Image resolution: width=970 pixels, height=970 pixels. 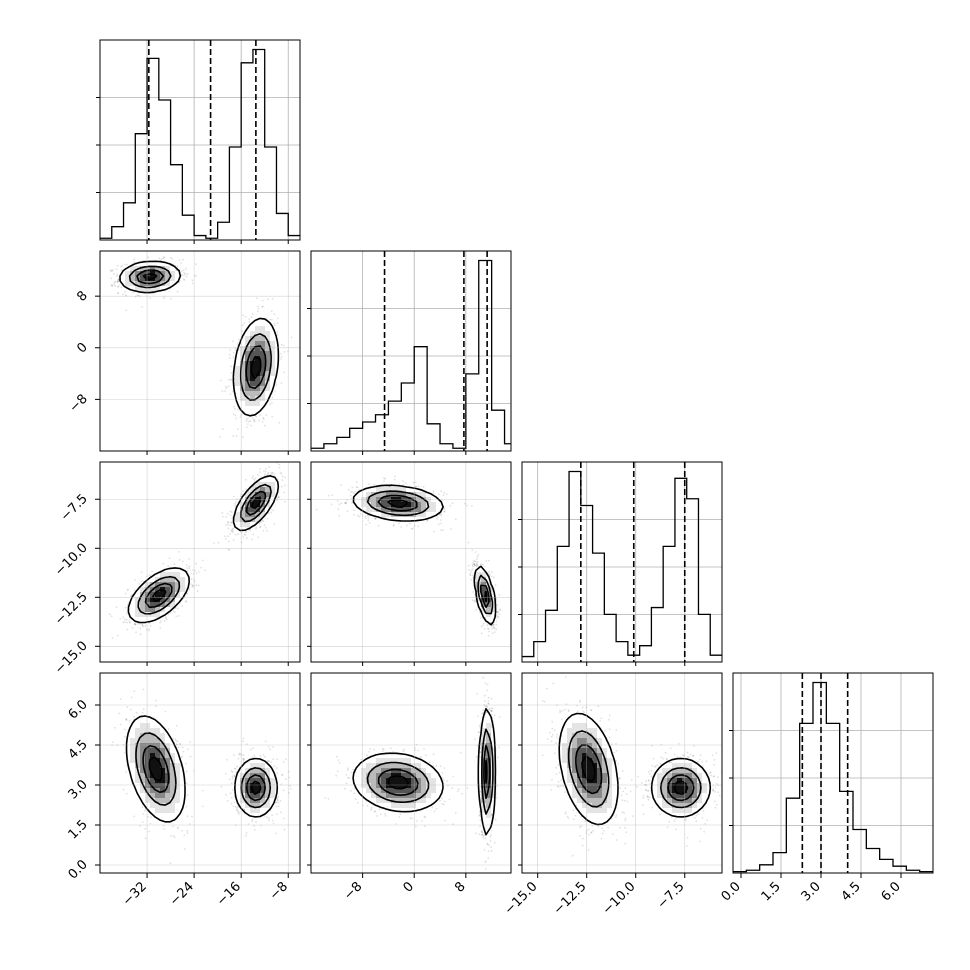 I want to click on panel-frame, so click(x=200, y=562).